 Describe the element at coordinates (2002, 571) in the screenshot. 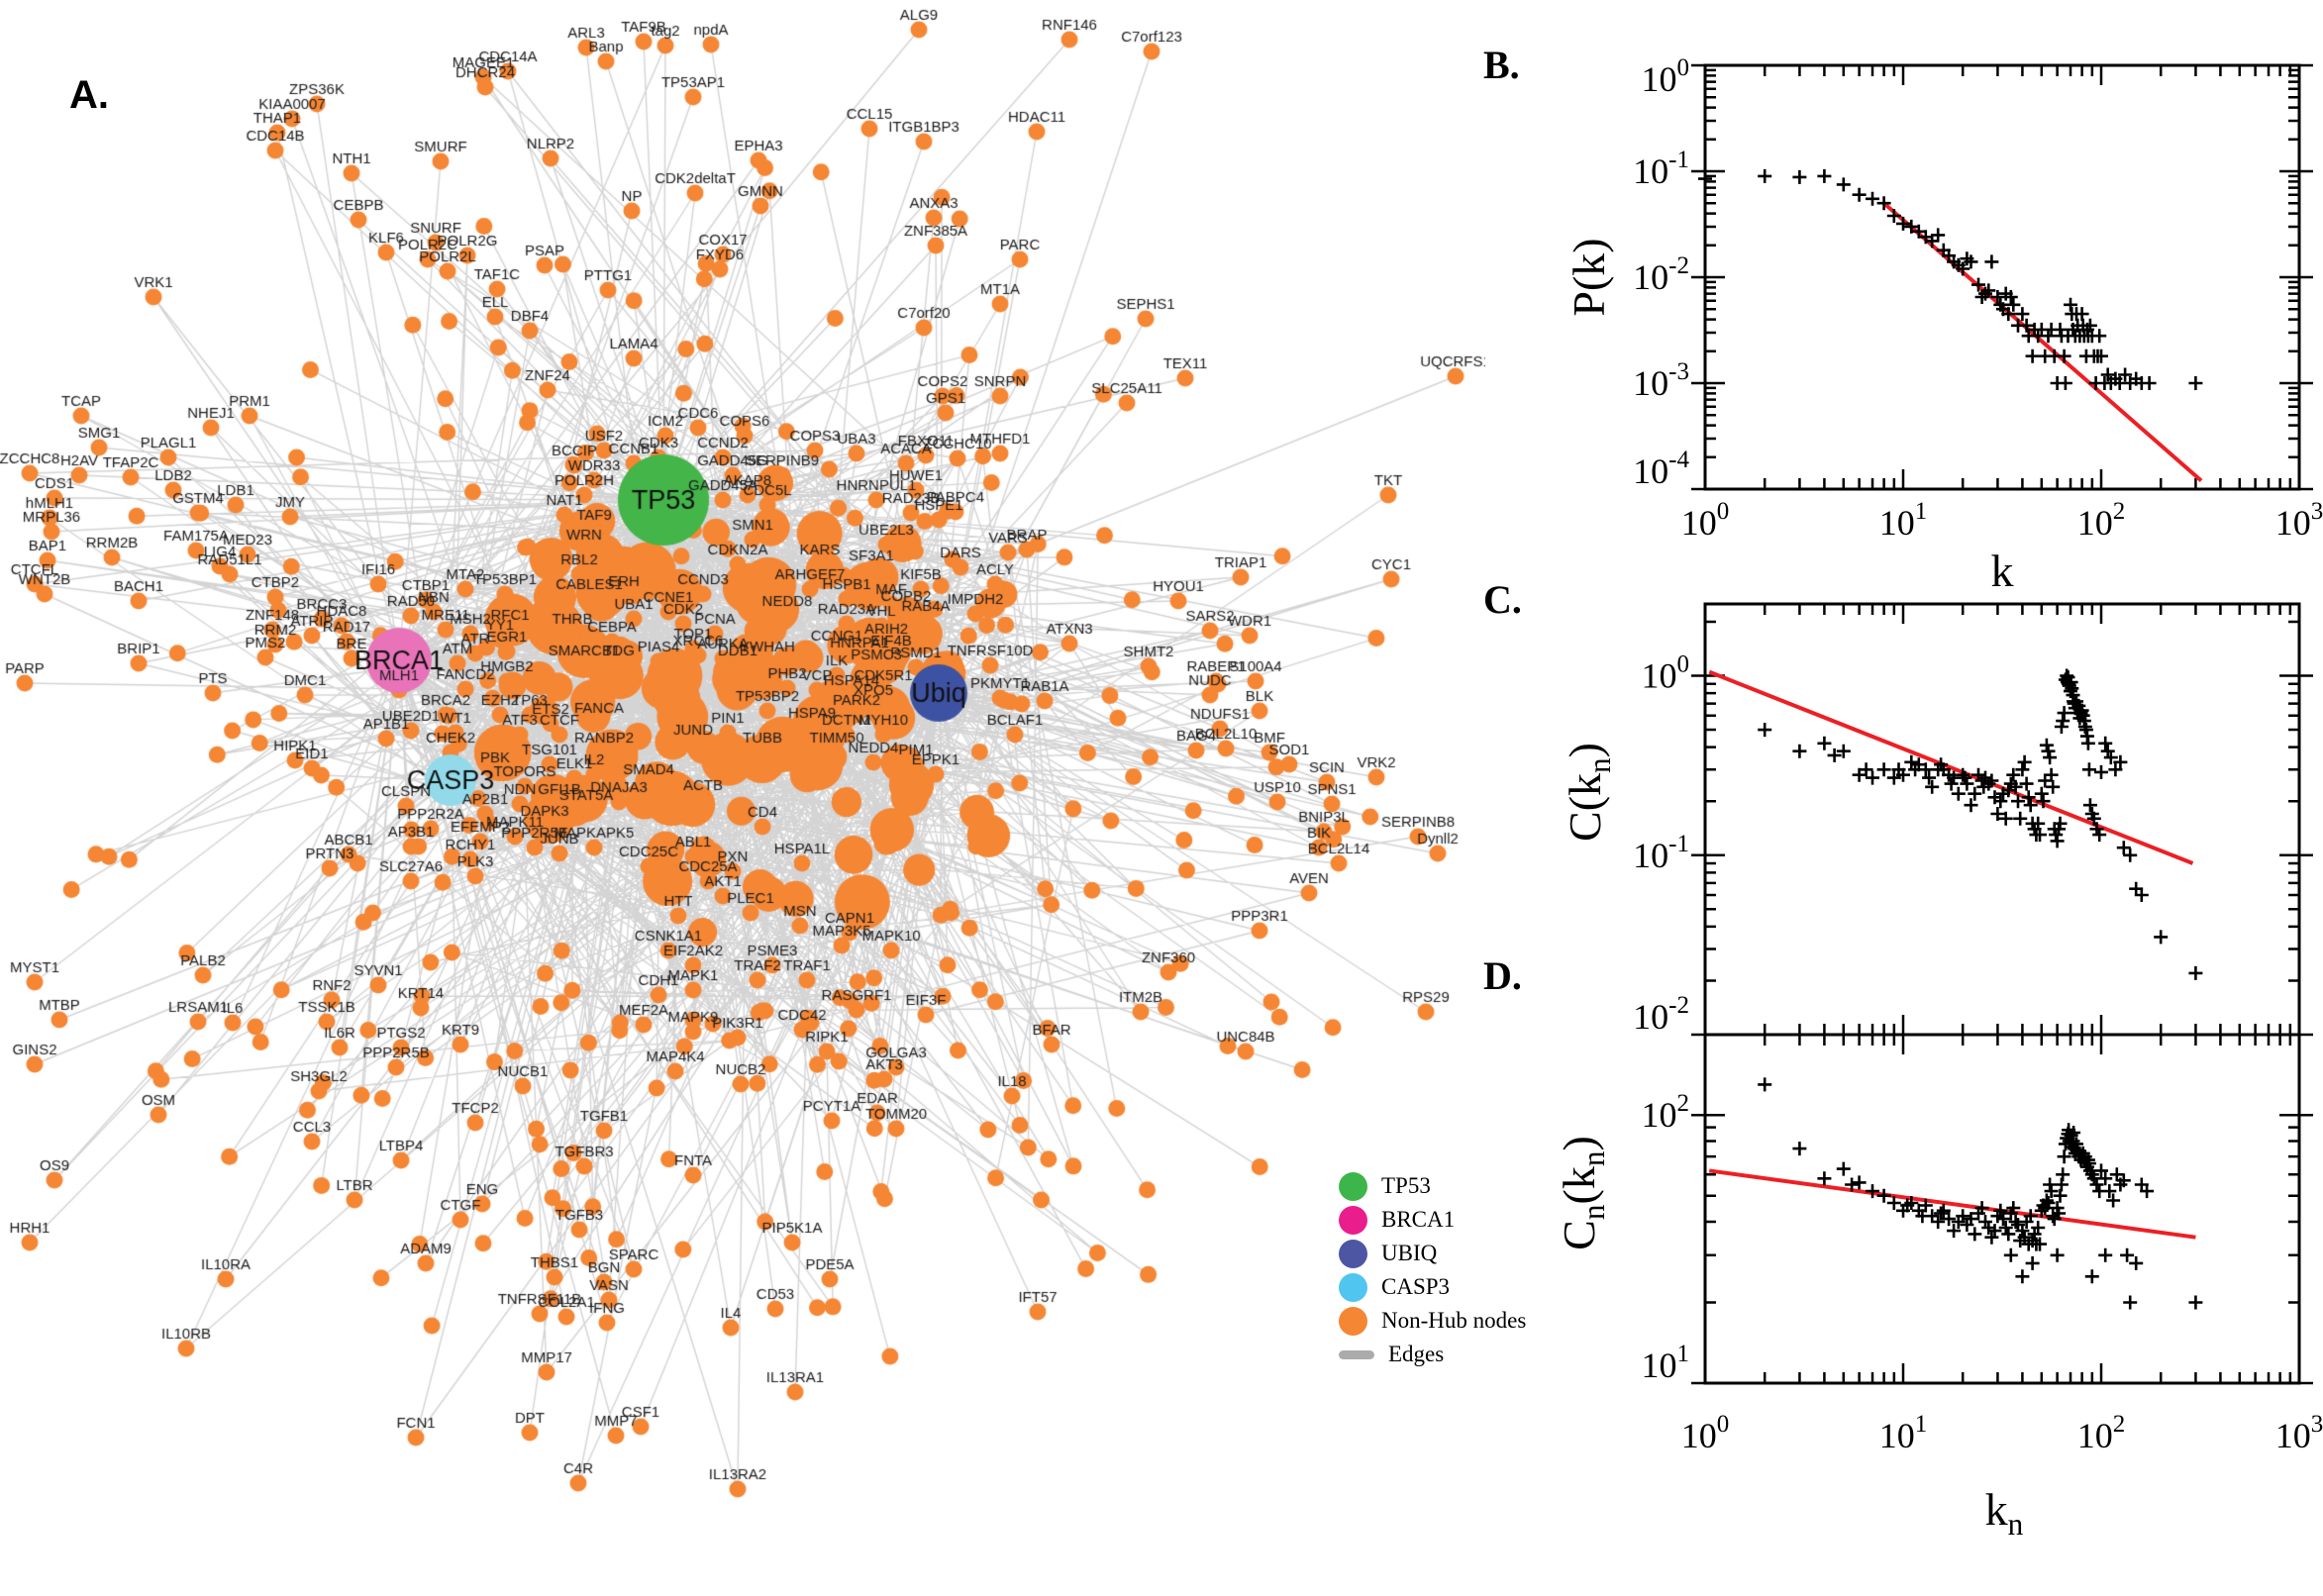

I see `x-axis-title: k` at that location.